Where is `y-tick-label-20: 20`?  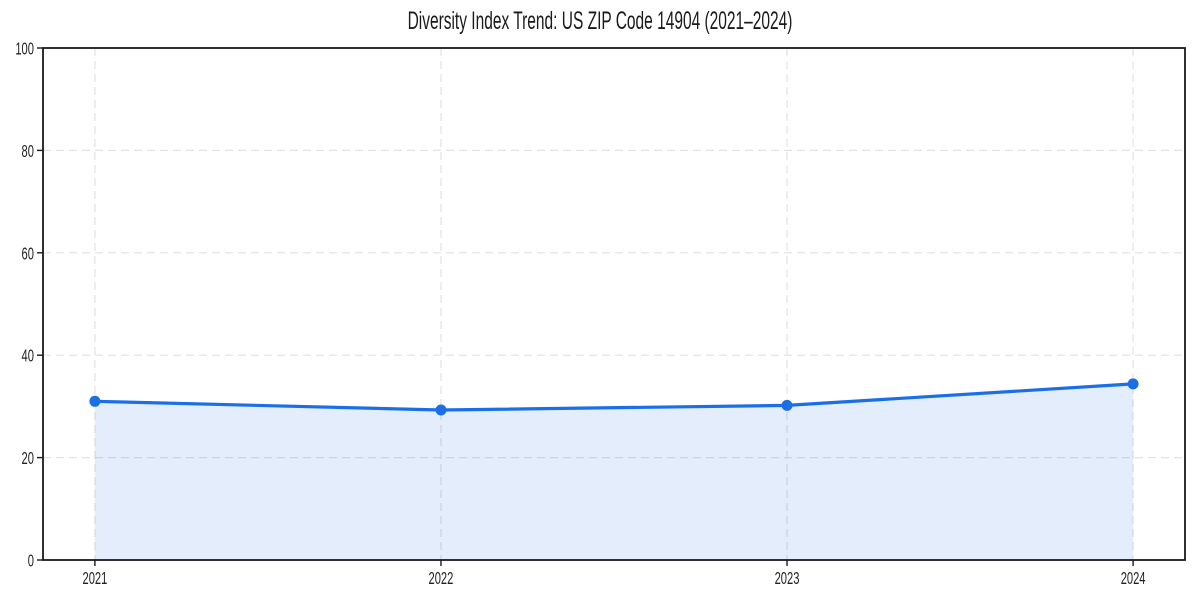 y-tick-label-20: 20 is located at coordinates (28, 458).